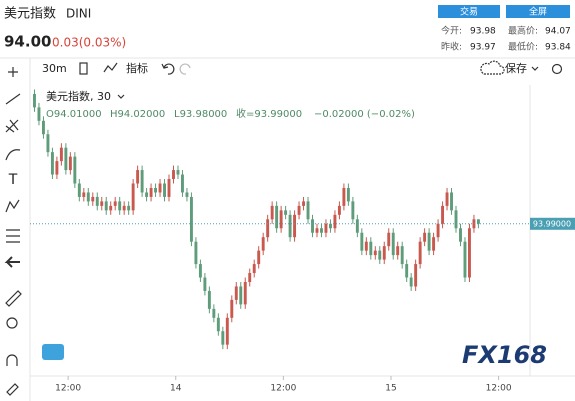 The height and width of the screenshot is (401, 575). Describe the element at coordinates (168, 69) in the screenshot. I see `undo-icon` at that location.